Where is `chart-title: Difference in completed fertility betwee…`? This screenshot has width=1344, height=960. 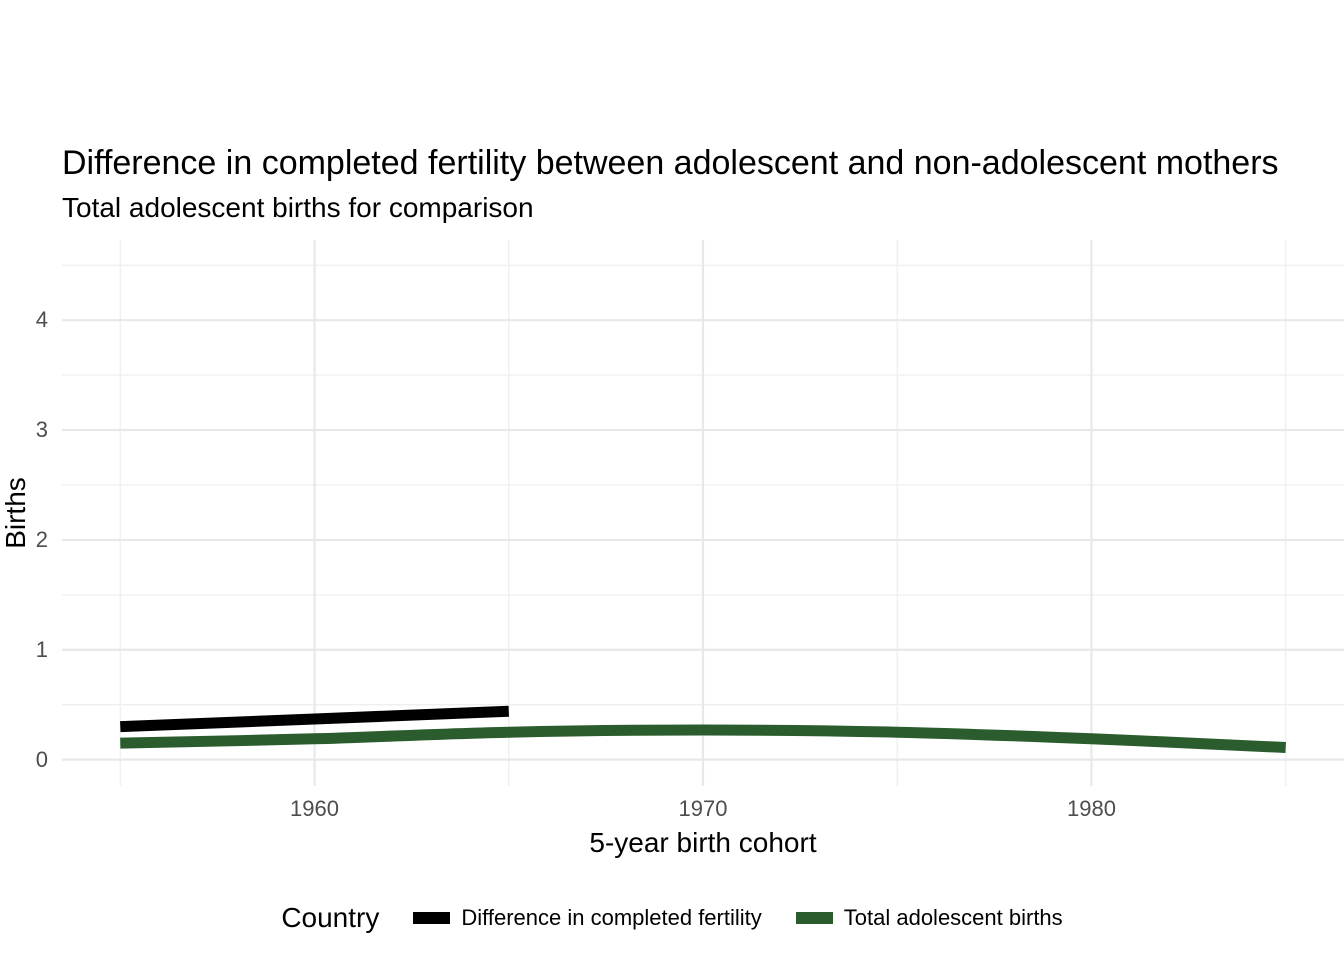
chart-title: Difference in completed fertility betwee… is located at coordinates (670, 163).